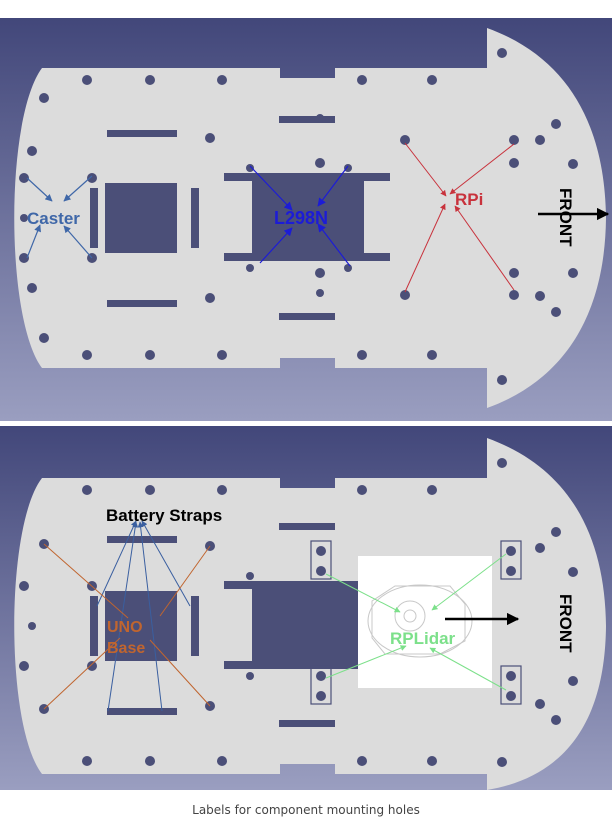  I want to click on lidar-hole-brackets, so click(416, 622).